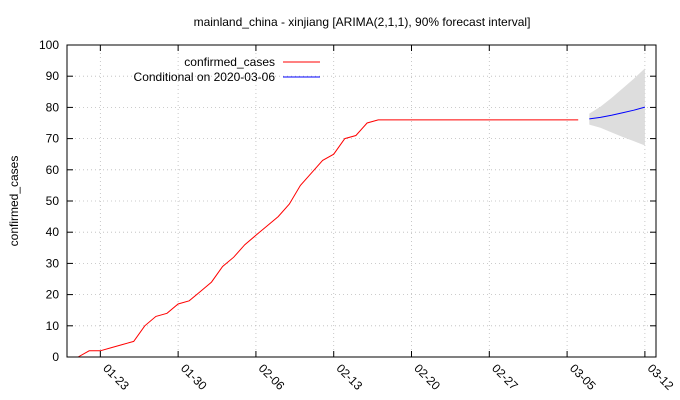 The height and width of the screenshot is (400, 680). Describe the element at coordinates (53, 263) in the screenshot. I see `y-tick-label: 30` at that location.